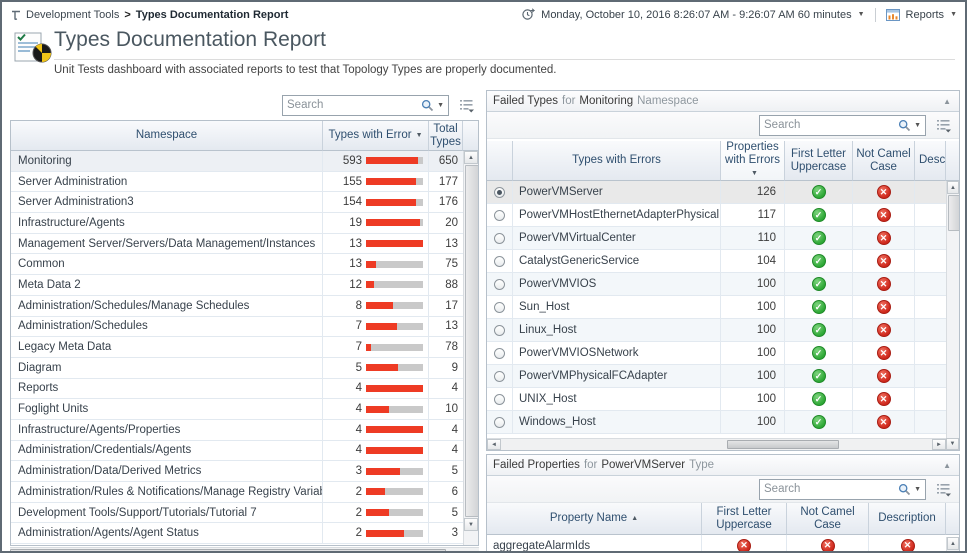  What do you see at coordinates (716, 330) in the screenshot?
I see `table-row: Linux_Host 100 ✓ ✕` at bounding box center [716, 330].